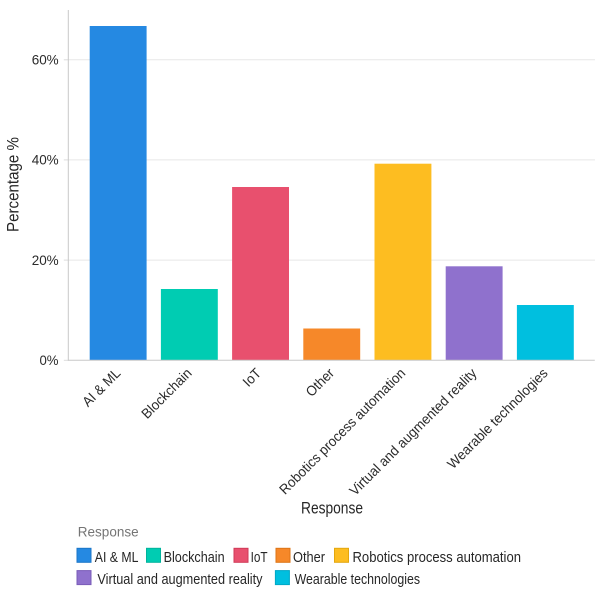 This screenshot has width=600, height=600. I want to click on svg-text: 60%, so click(45, 60).